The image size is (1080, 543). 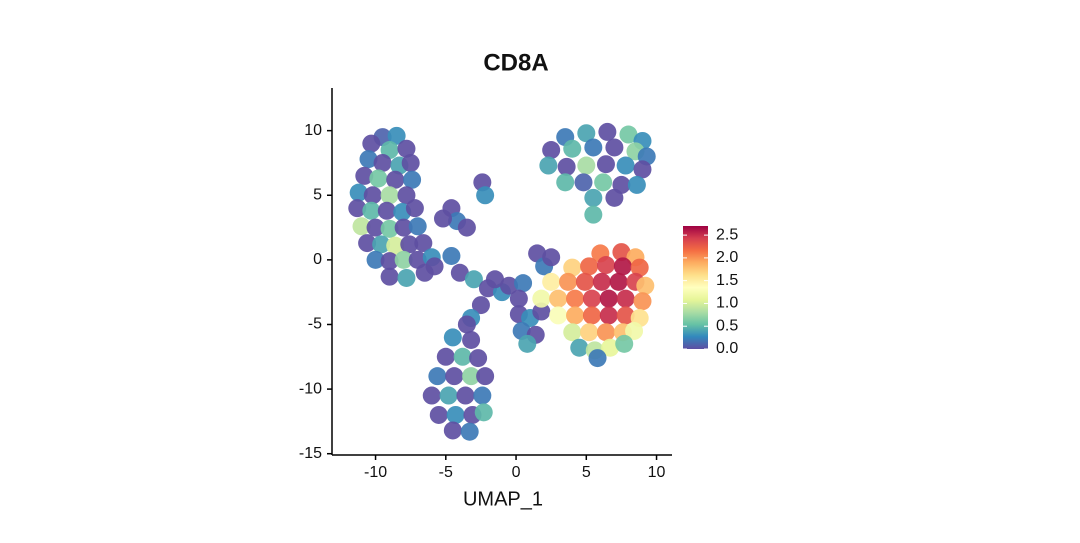 I want to click on y-tick-label: -10, so click(x=310, y=388).